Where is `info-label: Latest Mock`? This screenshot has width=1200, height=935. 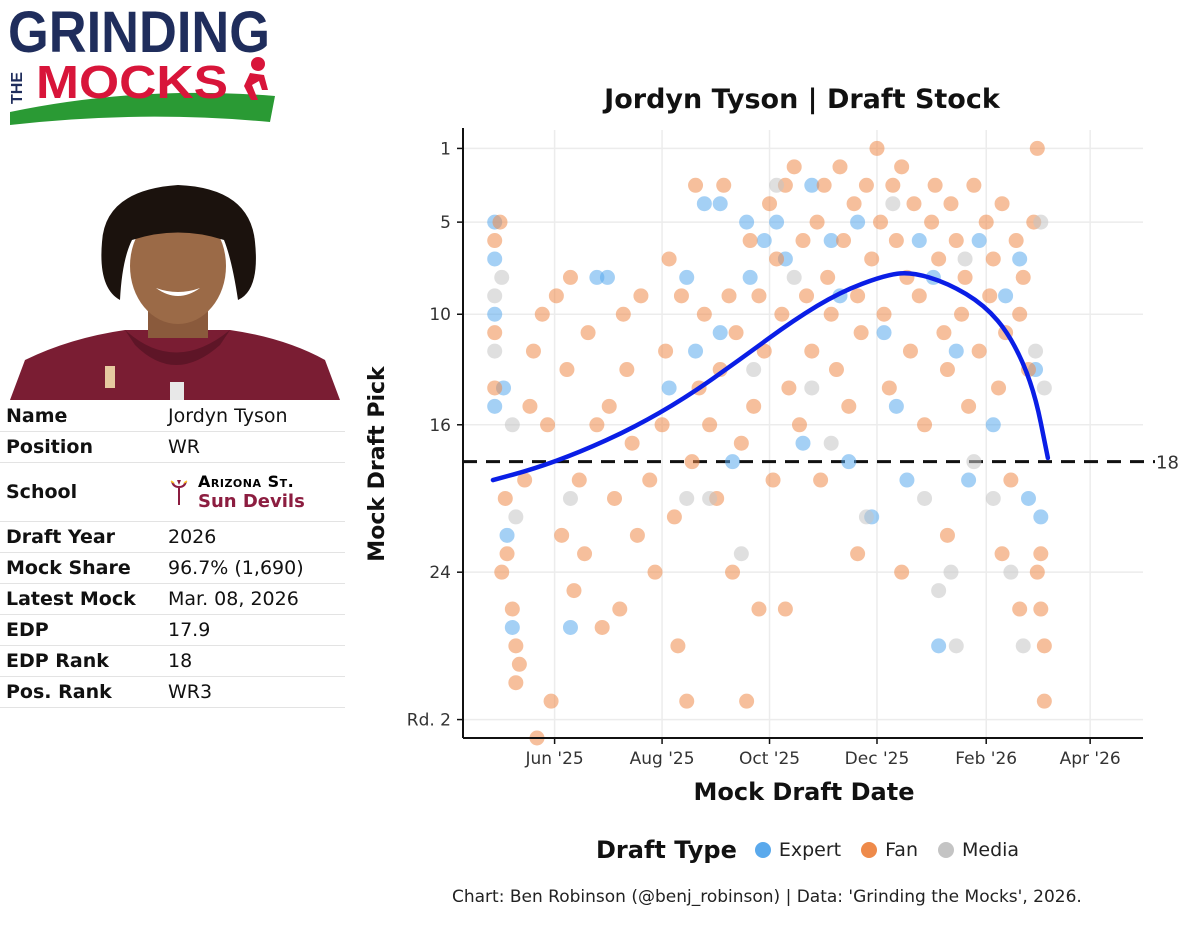
info-label: Latest Mock is located at coordinates (81, 599).